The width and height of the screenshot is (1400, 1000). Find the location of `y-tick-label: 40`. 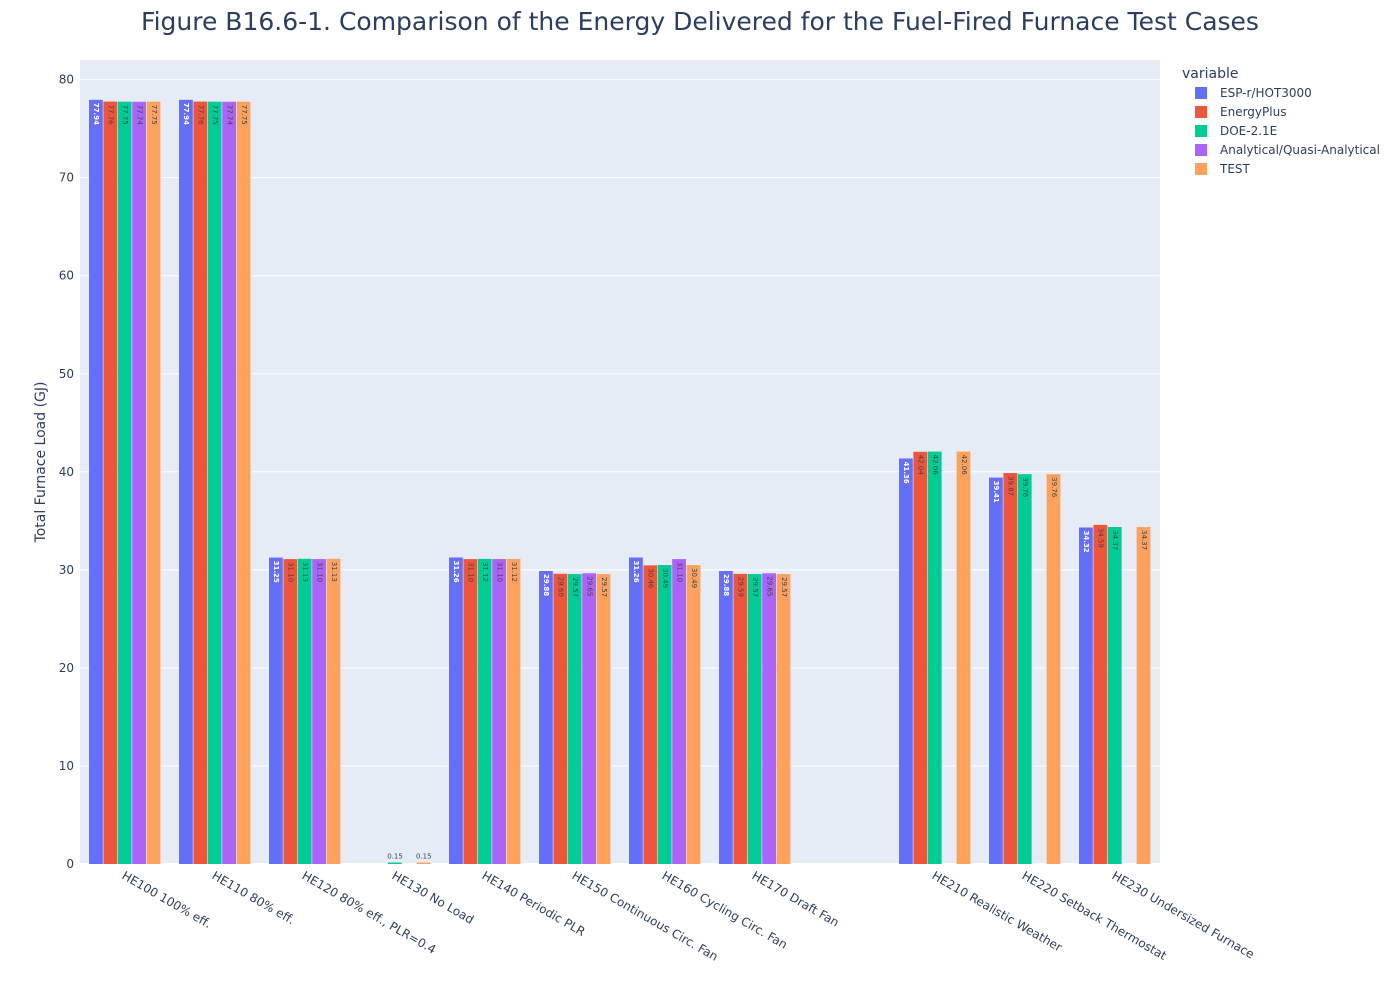

y-tick-label: 40 is located at coordinates (66, 472).